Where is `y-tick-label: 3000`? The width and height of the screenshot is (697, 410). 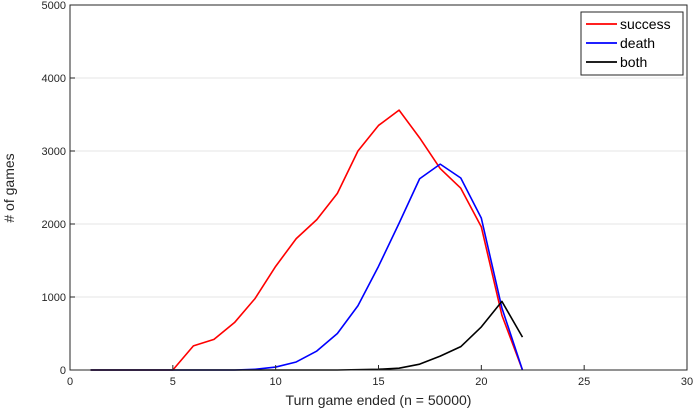 y-tick-label: 3000 is located at coordinates (54, 152).